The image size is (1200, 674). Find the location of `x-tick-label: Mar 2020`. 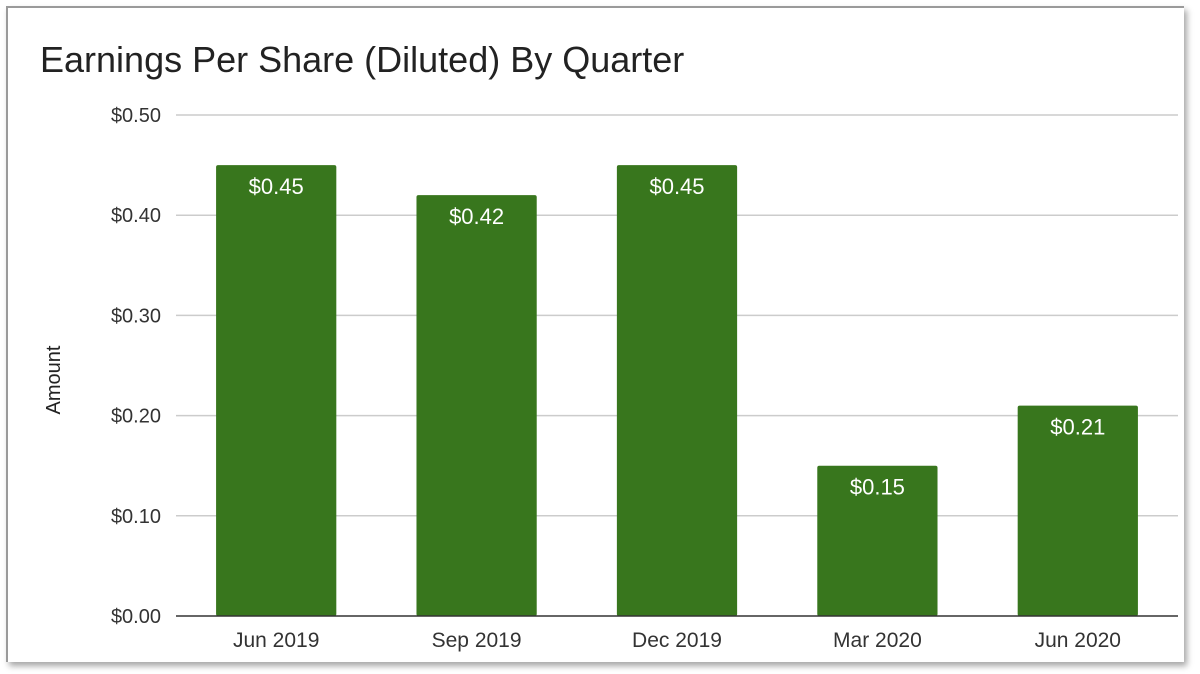

x-tick-label: Mar 2020 is located at coordinates (877, 640).